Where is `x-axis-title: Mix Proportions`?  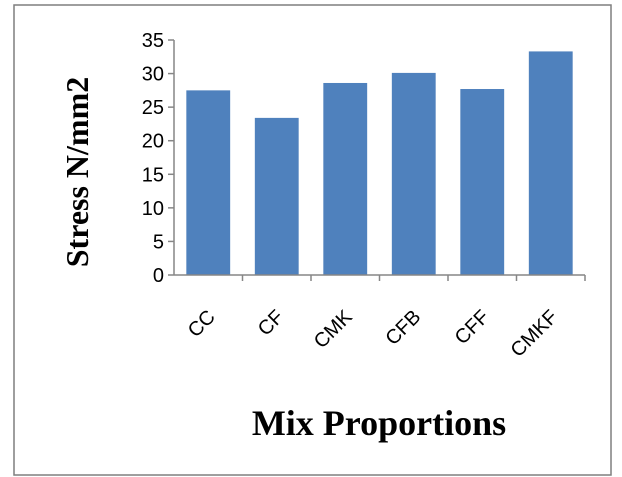 x-axis-title: Mix Proportions is located at coordinates (379, 423).